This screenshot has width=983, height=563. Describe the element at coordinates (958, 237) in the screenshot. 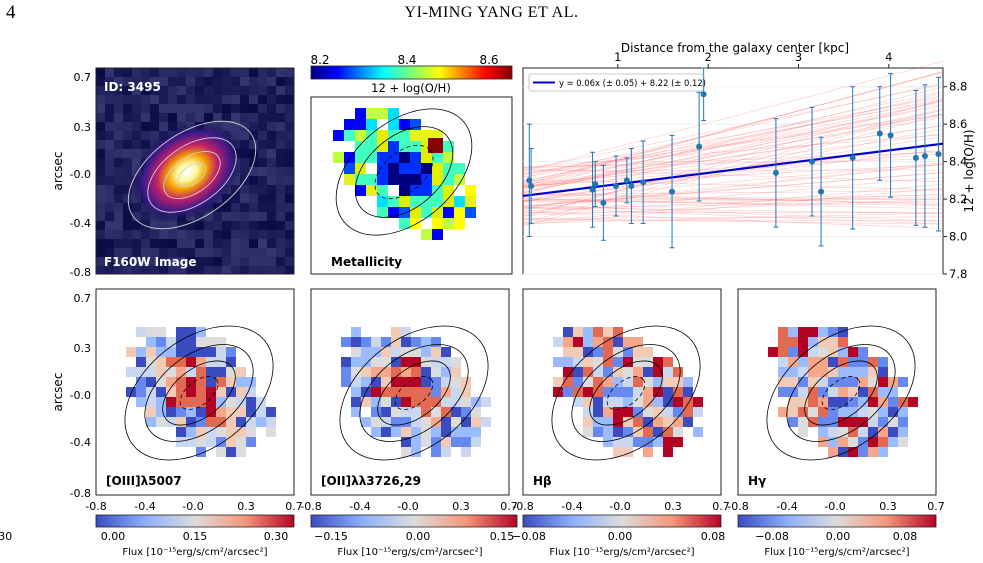

I see `y-tick-label: 8.0` at that location.